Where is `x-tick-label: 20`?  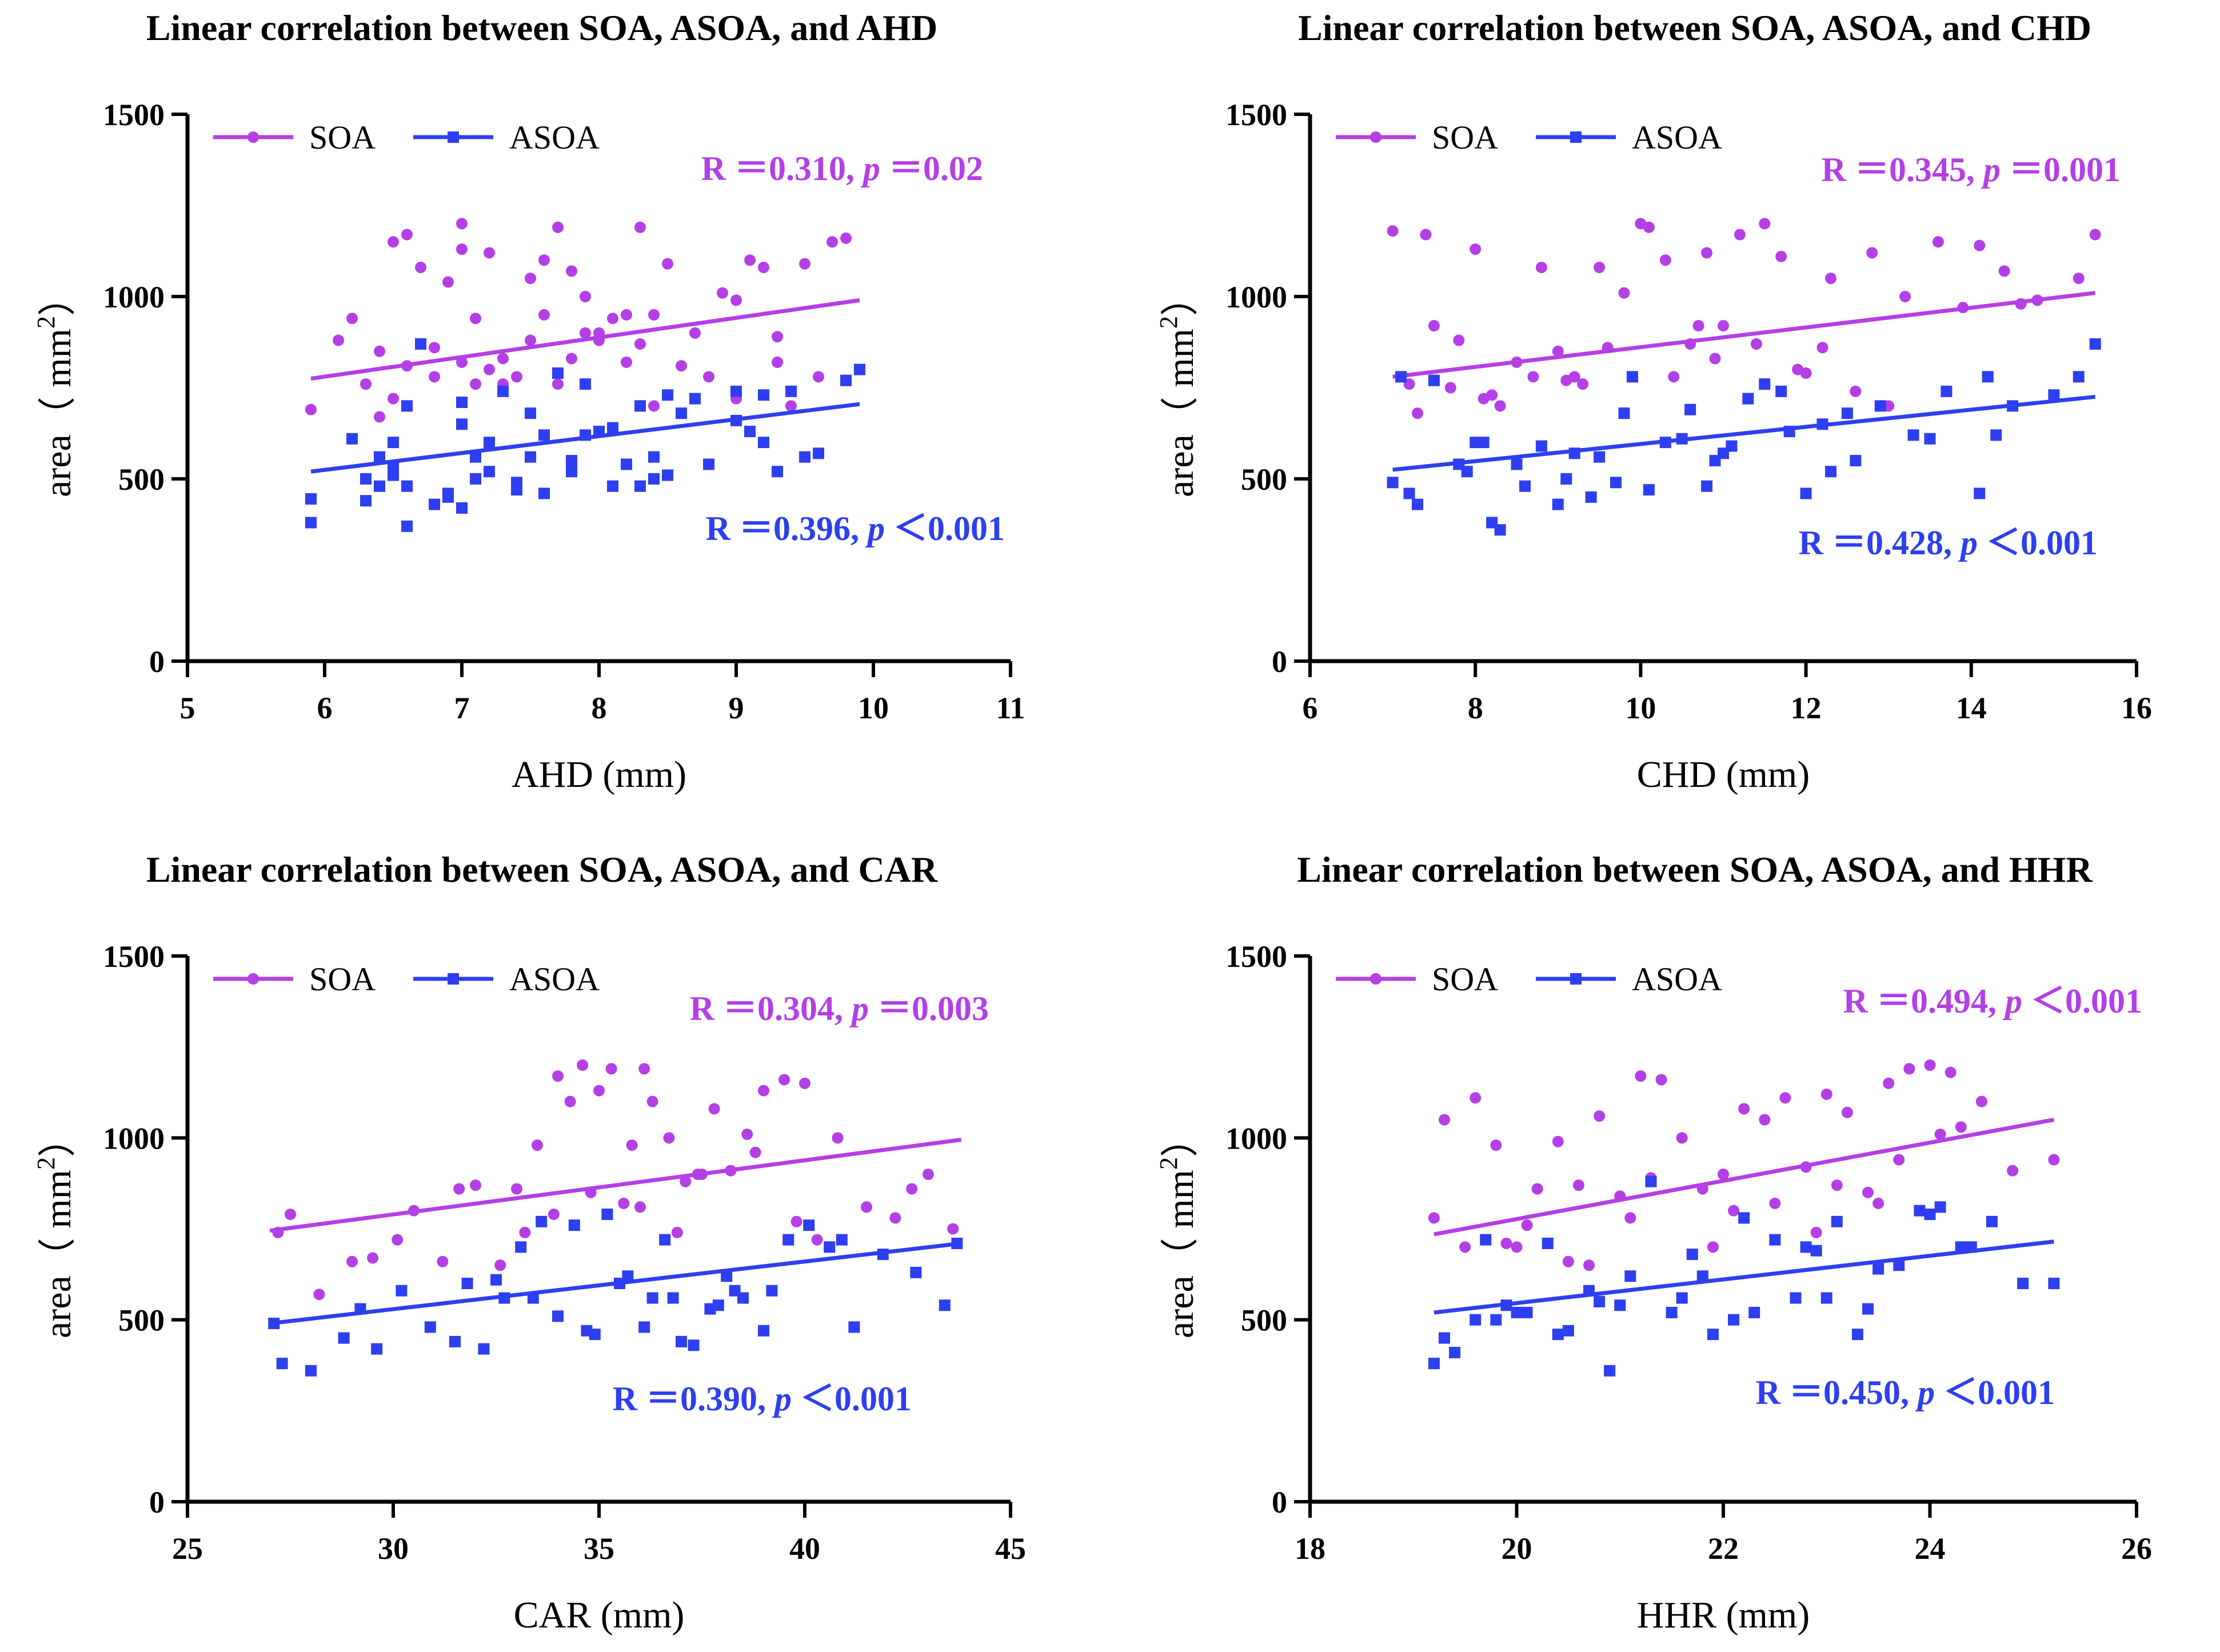
x-tick-label: 20 is located at coordinates (1517, 1548).